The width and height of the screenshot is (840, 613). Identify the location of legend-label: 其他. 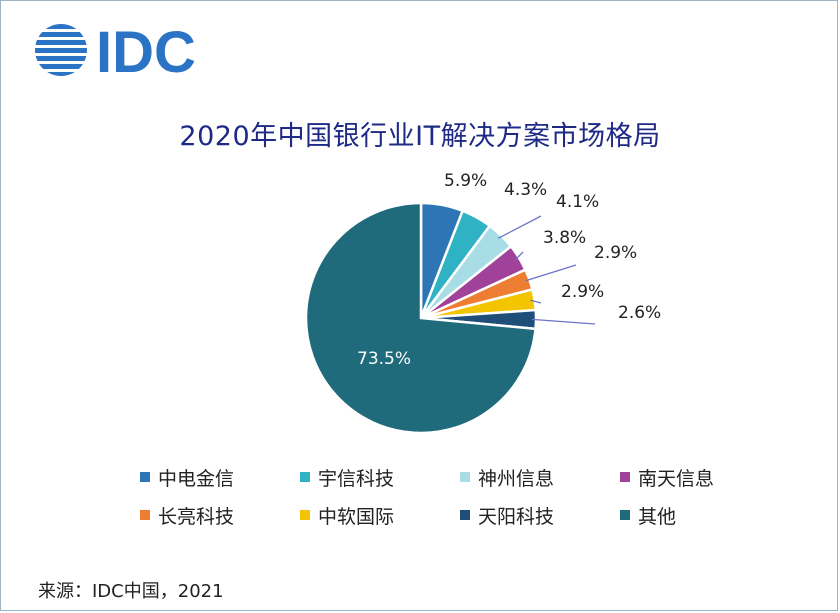
(657, 516).